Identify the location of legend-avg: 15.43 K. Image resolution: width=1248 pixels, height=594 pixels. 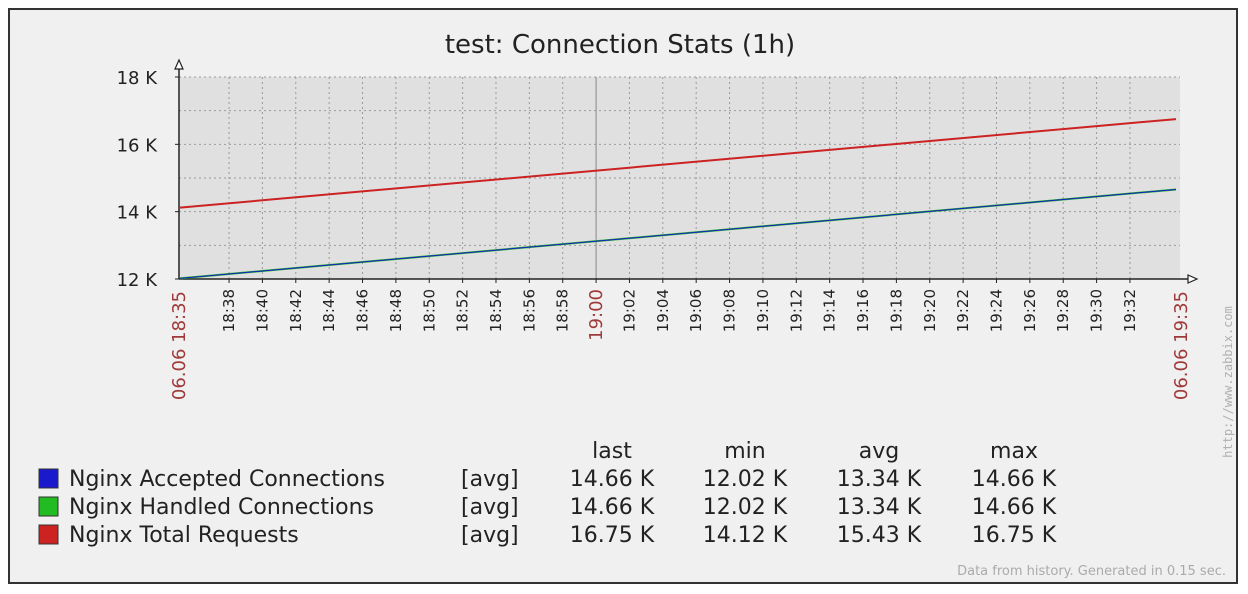
(879, 535).